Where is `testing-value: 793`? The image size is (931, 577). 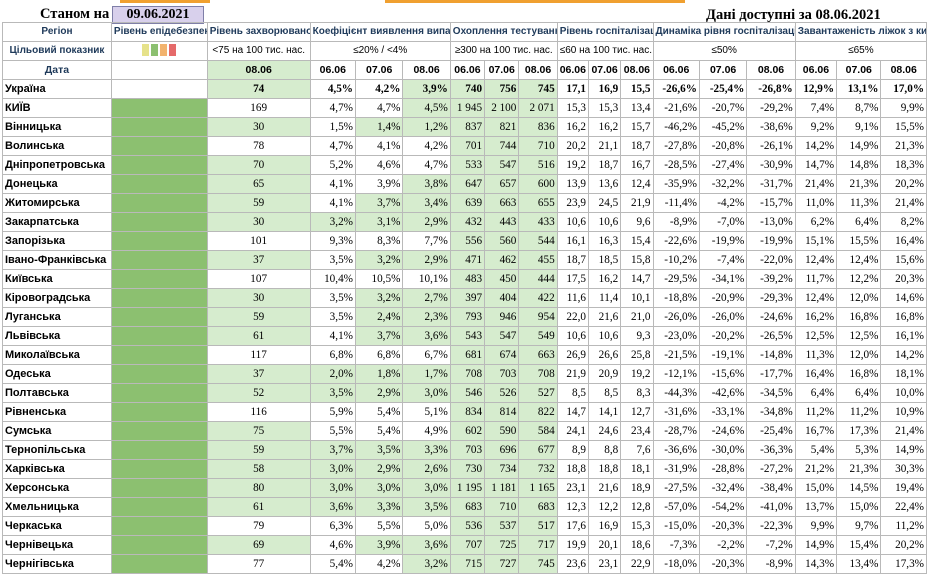 testing-value: 793 is located at coordinates (467, 317).